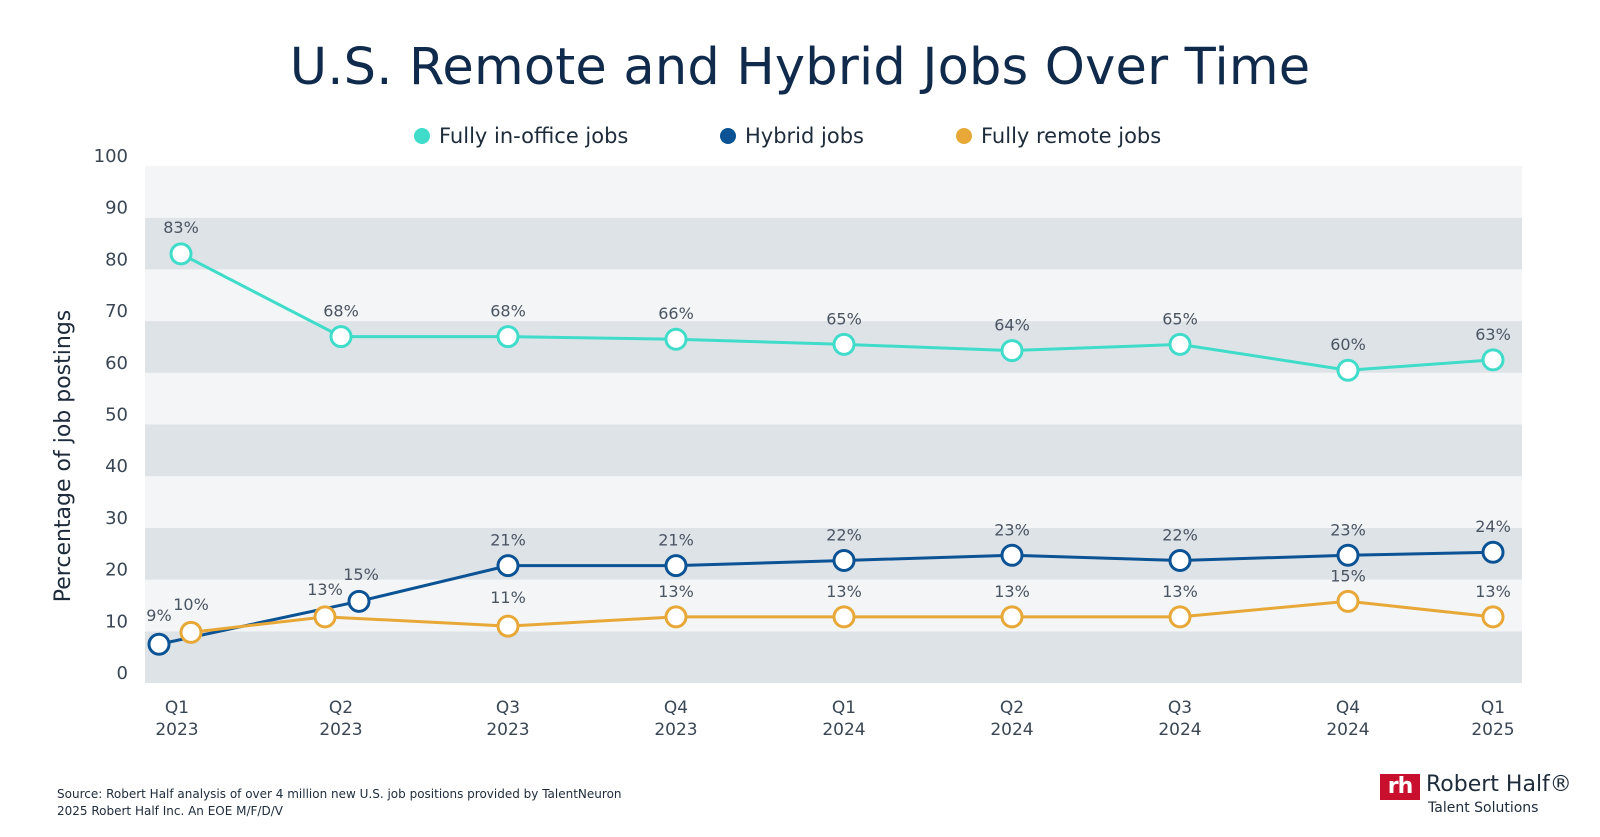 The width and height of the screenshot is (1600, 837). Describe the element at coordinates (116, 570) in the screenshot. I see `y-tick-label: 20` at that location.